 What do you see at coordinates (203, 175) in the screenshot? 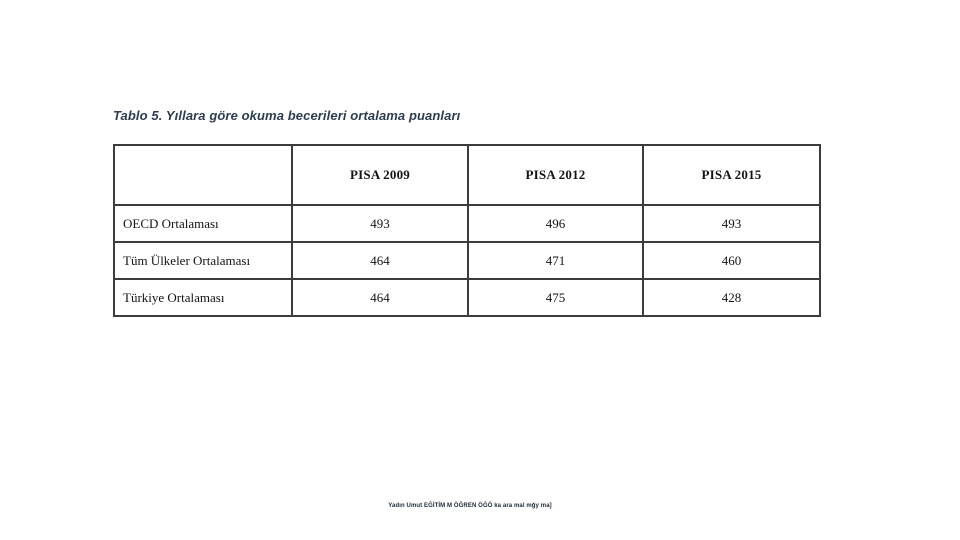
I see `header-cell-empty` at bounding box center [203, 175].